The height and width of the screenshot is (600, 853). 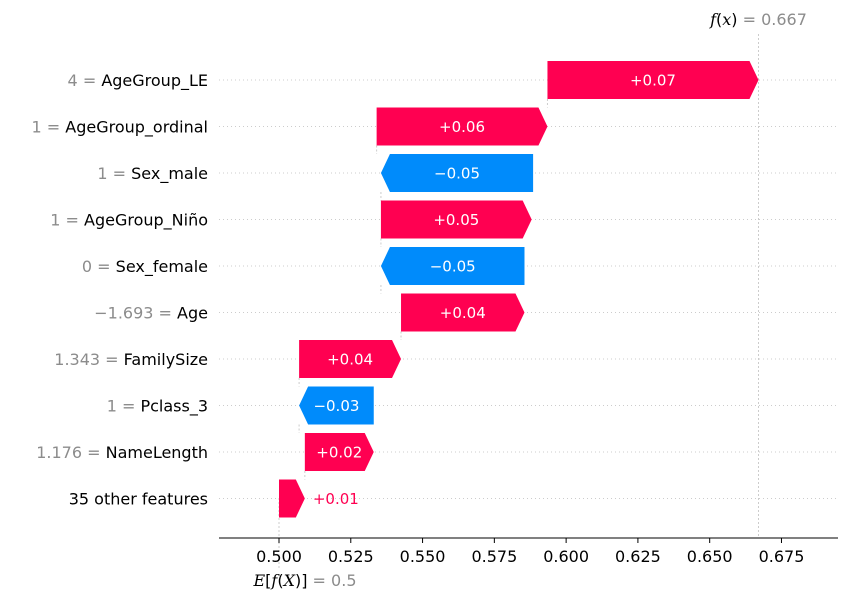 I want to click on efx-E: E, so click(x=258, y=580).